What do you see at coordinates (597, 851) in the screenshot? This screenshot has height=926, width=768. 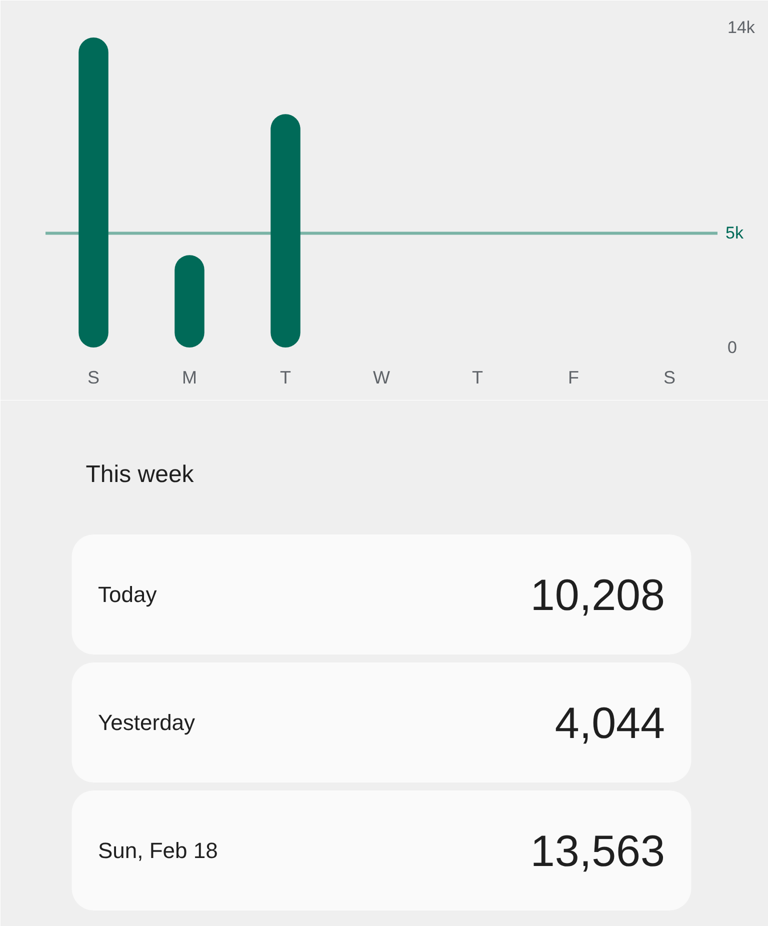 I see `data-label: 13,563` at bounding box center [597, 851].